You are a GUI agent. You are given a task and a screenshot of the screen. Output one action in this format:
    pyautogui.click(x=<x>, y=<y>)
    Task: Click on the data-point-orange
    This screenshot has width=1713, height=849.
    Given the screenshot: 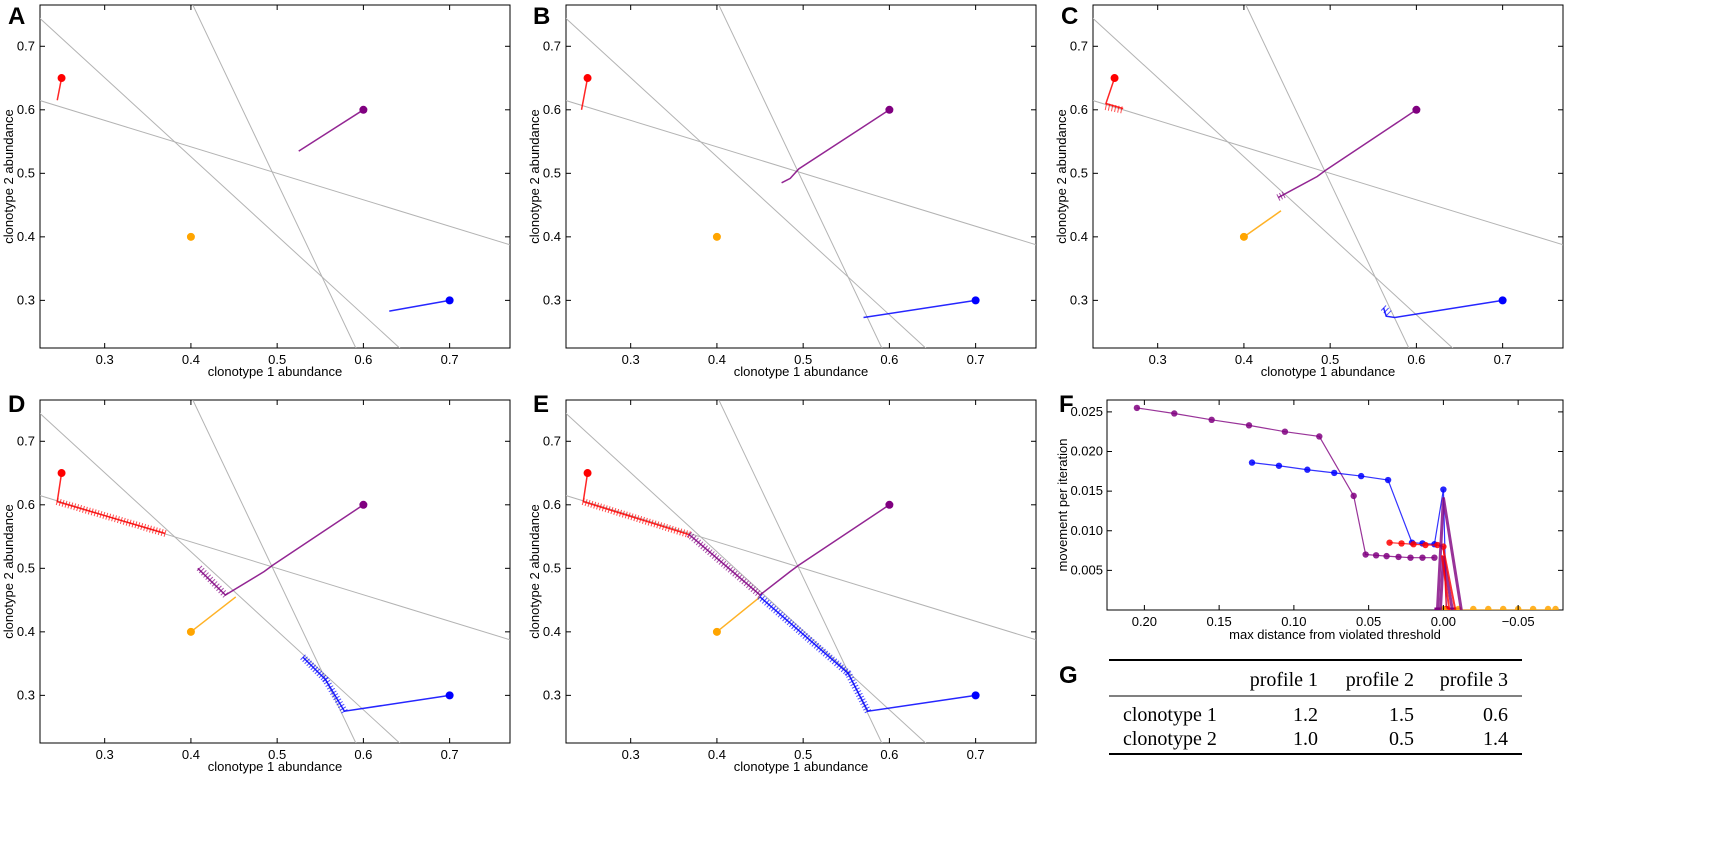 What is the action you would take?
    pyautogui.click(x=1503, y=607)
    